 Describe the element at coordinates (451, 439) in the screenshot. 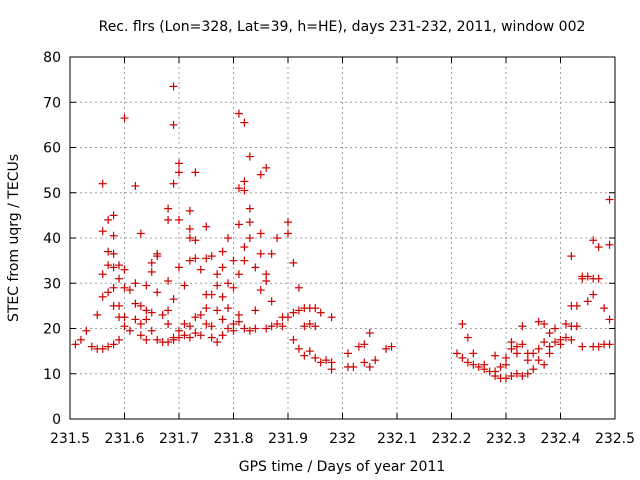

I see `x-tick-label: 232.2` at that location.